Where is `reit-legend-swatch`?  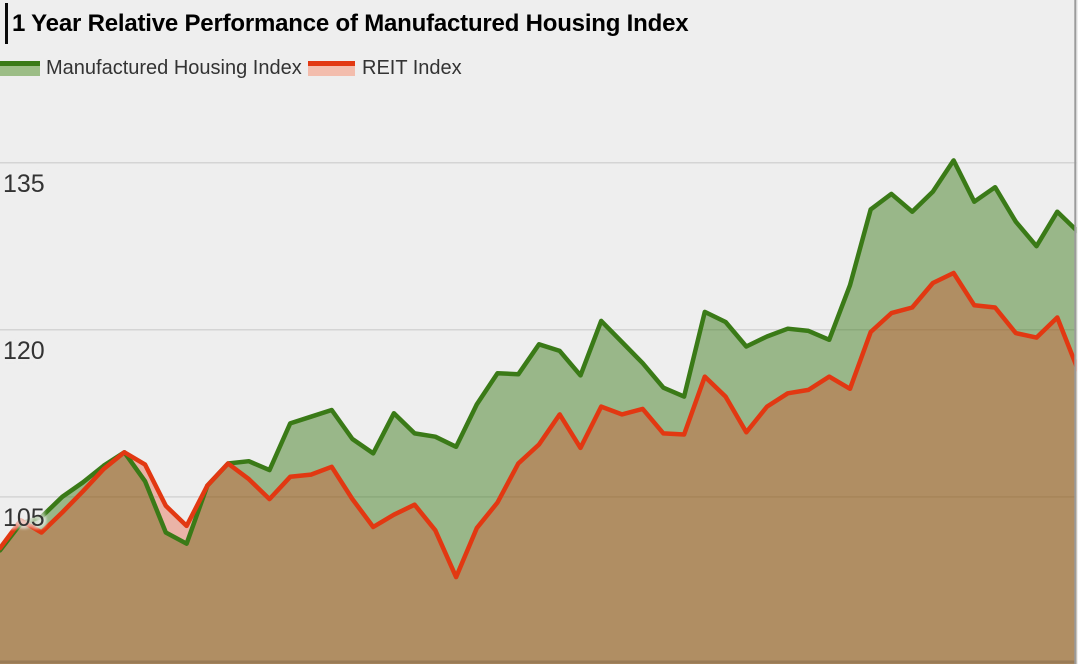 reit-legend-swatch is located at coordinates (331, 68).